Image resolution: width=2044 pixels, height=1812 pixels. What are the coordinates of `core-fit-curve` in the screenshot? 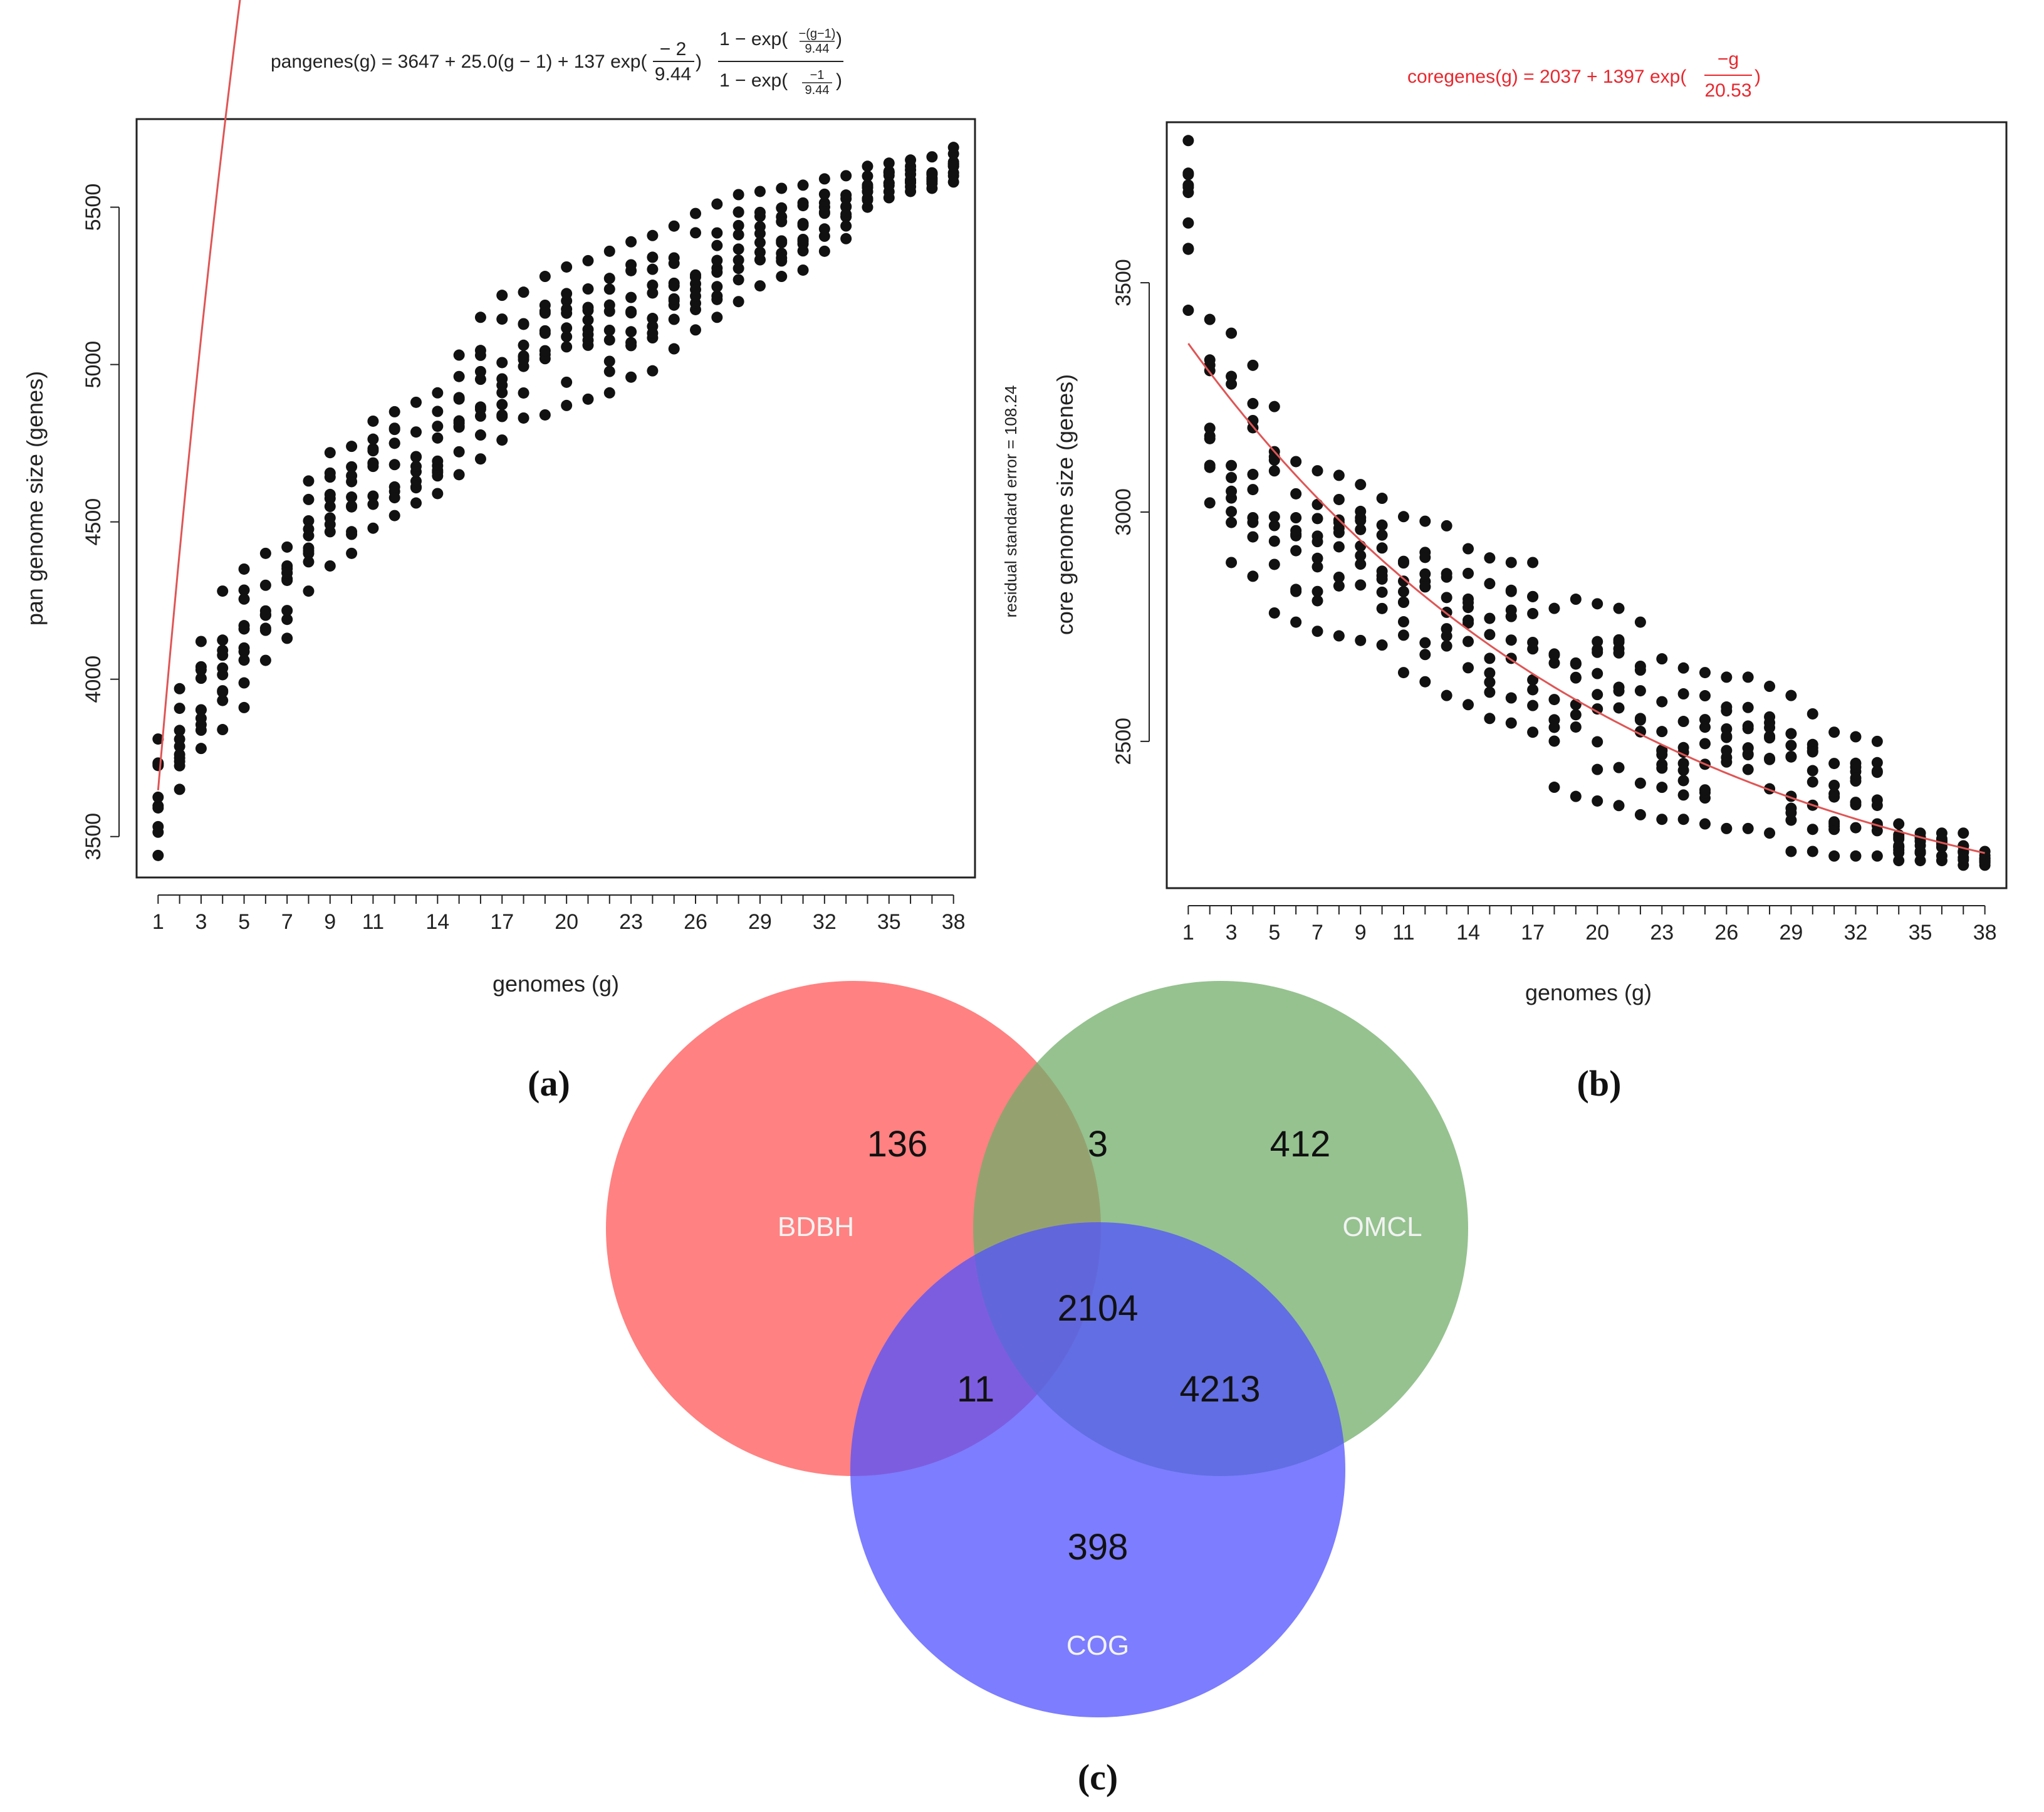 It's located at (1586, 599).